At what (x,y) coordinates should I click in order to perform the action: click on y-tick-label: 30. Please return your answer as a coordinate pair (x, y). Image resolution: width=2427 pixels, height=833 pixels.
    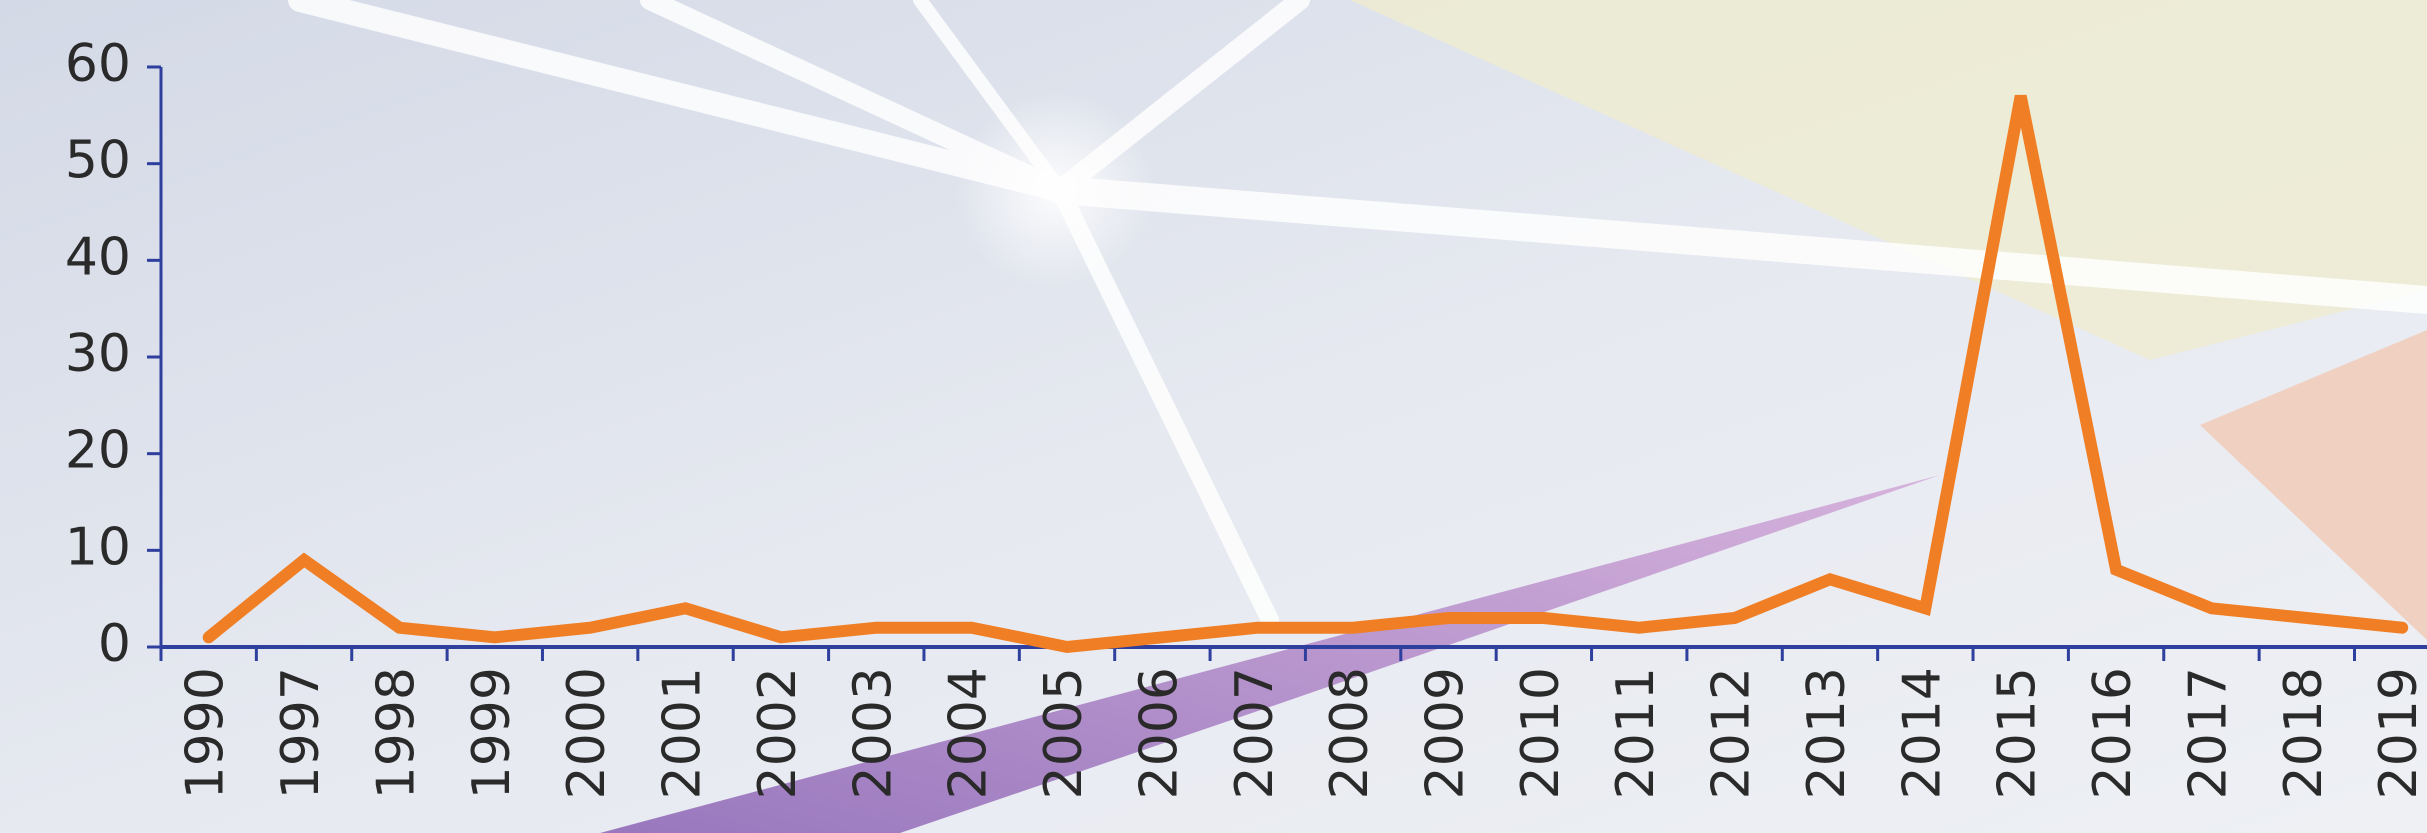
    Looking at the image, I should click on (98, 354).